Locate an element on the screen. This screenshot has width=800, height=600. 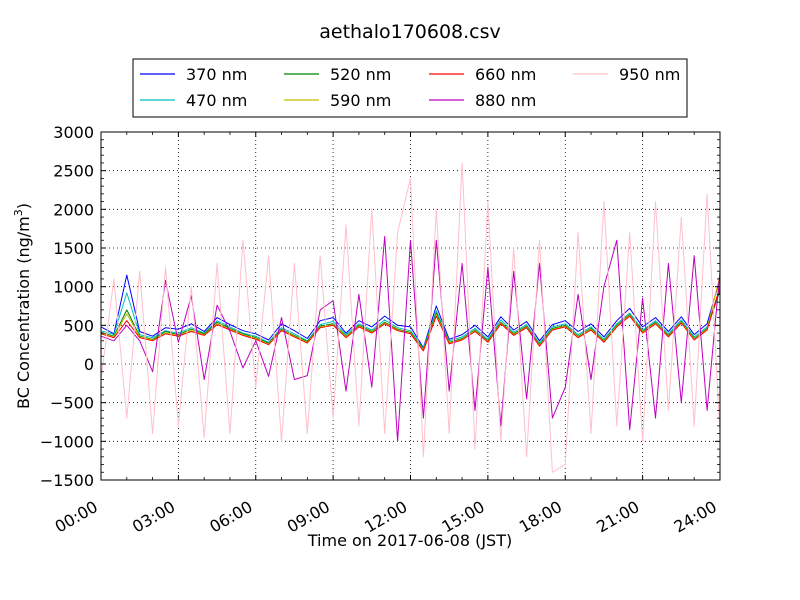
legend-entry-520-nm: 520 nm is located at coordinates (337, 74).